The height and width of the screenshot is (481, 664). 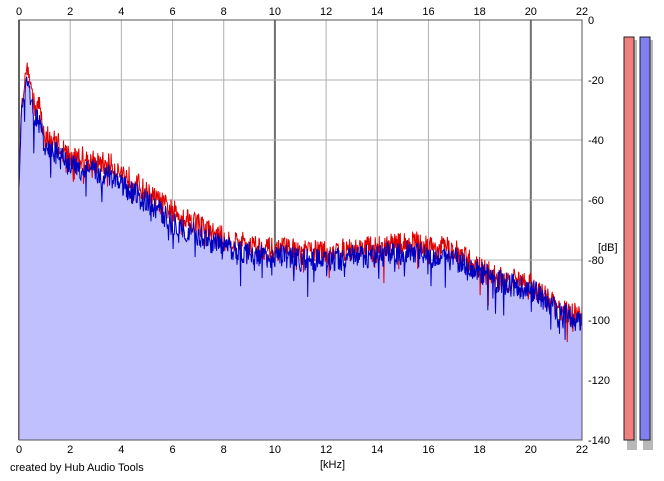 What do you see at coordinates (172, 450) in the screenshot?
I see `x-tick-label-bottom: 6` at bounding box center [172, 450].